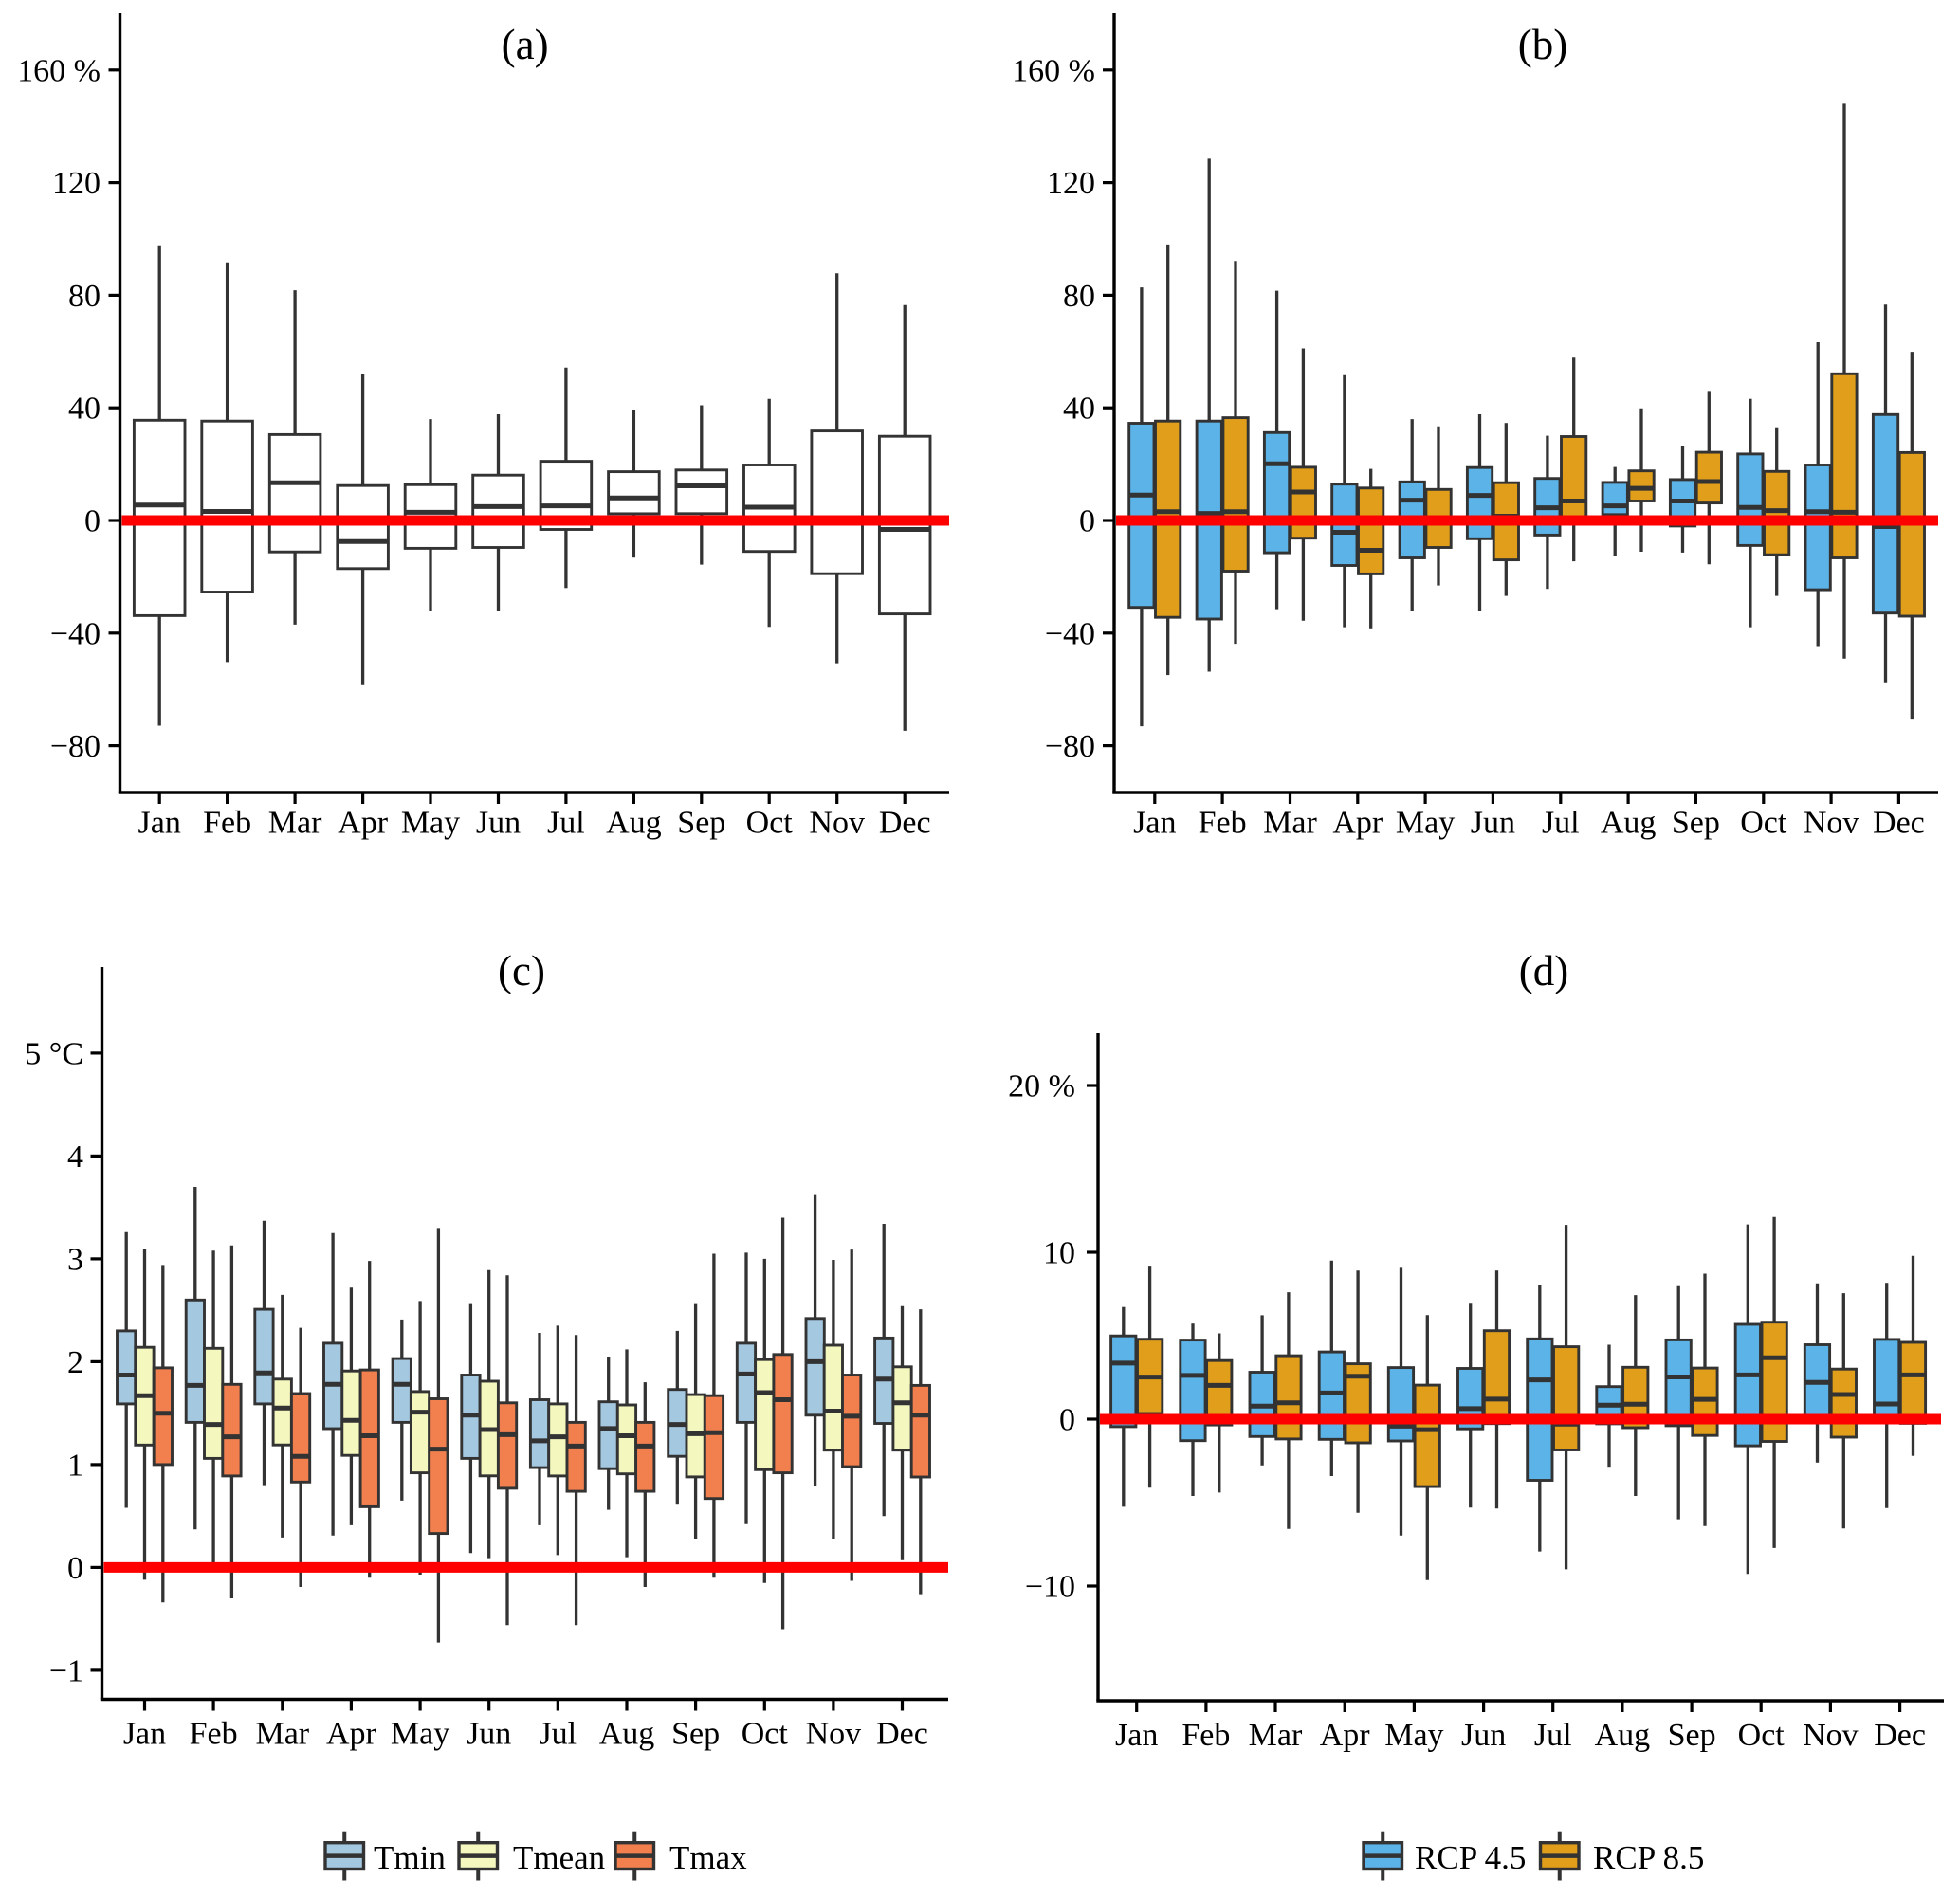 The width and height of the screenshot is (1960, 1896). I want to click on svg-text: 2, so click(75, 1362).